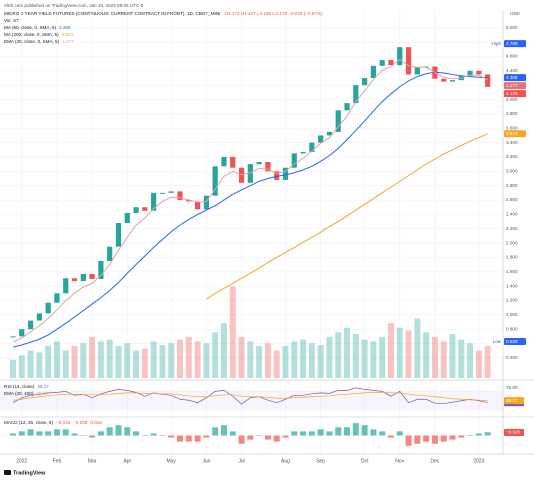 This screenshot has height=480, width=534. Describe the element at coordinates (65, 27) in the screenshot. I see `legend-value: 4.305` at that location.